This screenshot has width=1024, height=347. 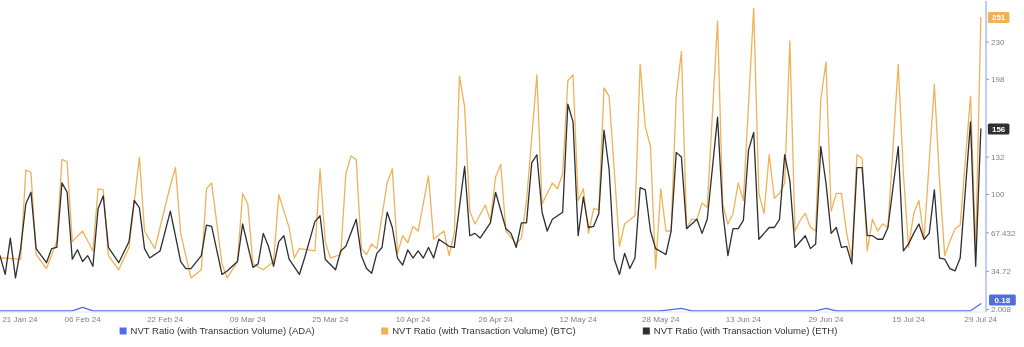 What do you see at coordinates (998, 129) in the screenshot?
I see `annotation: 156` at bounding box center [998, 129].